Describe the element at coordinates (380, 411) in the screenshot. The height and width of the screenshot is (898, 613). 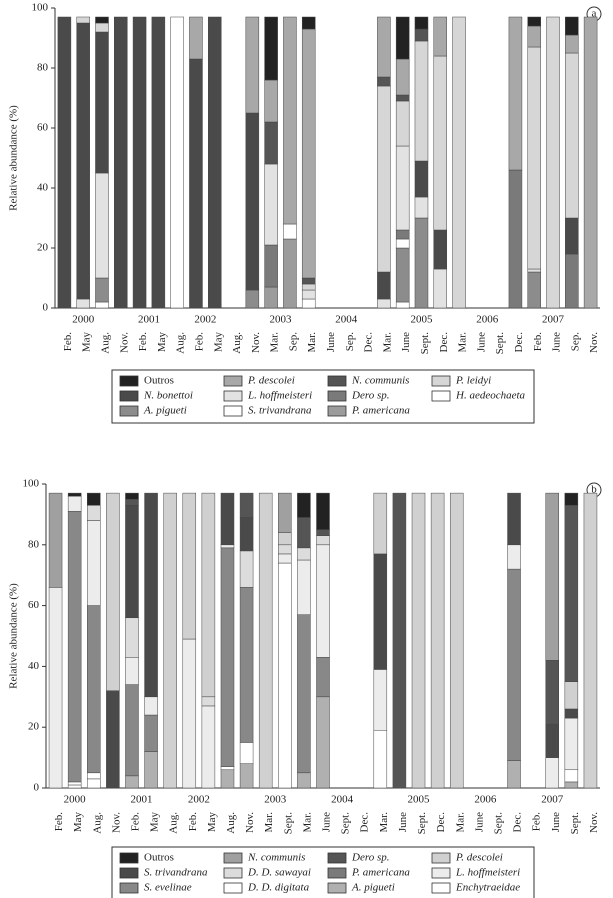
I see `legend-label: P. americana` at that location.